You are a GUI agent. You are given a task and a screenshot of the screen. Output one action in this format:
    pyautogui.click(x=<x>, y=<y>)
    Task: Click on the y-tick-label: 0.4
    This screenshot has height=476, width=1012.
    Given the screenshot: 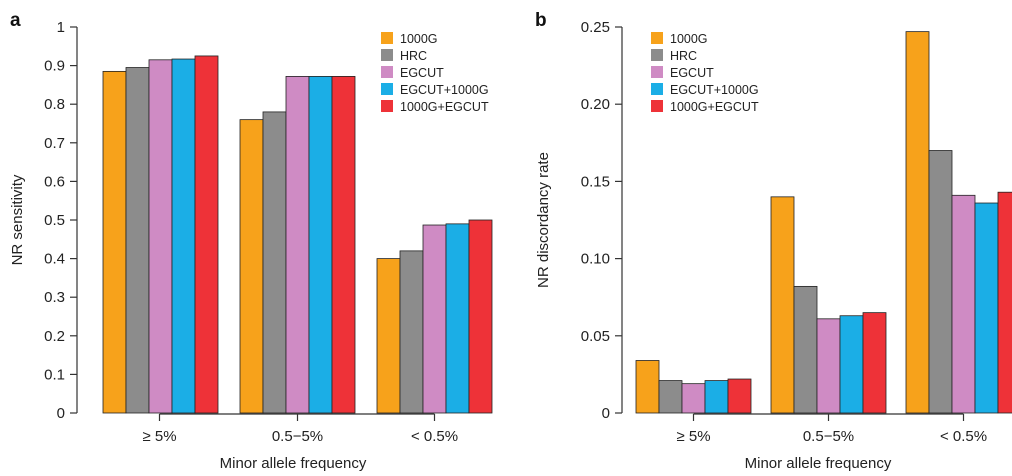 What is the action you would take?
    pyautogui.click(x=54, y=259)
    